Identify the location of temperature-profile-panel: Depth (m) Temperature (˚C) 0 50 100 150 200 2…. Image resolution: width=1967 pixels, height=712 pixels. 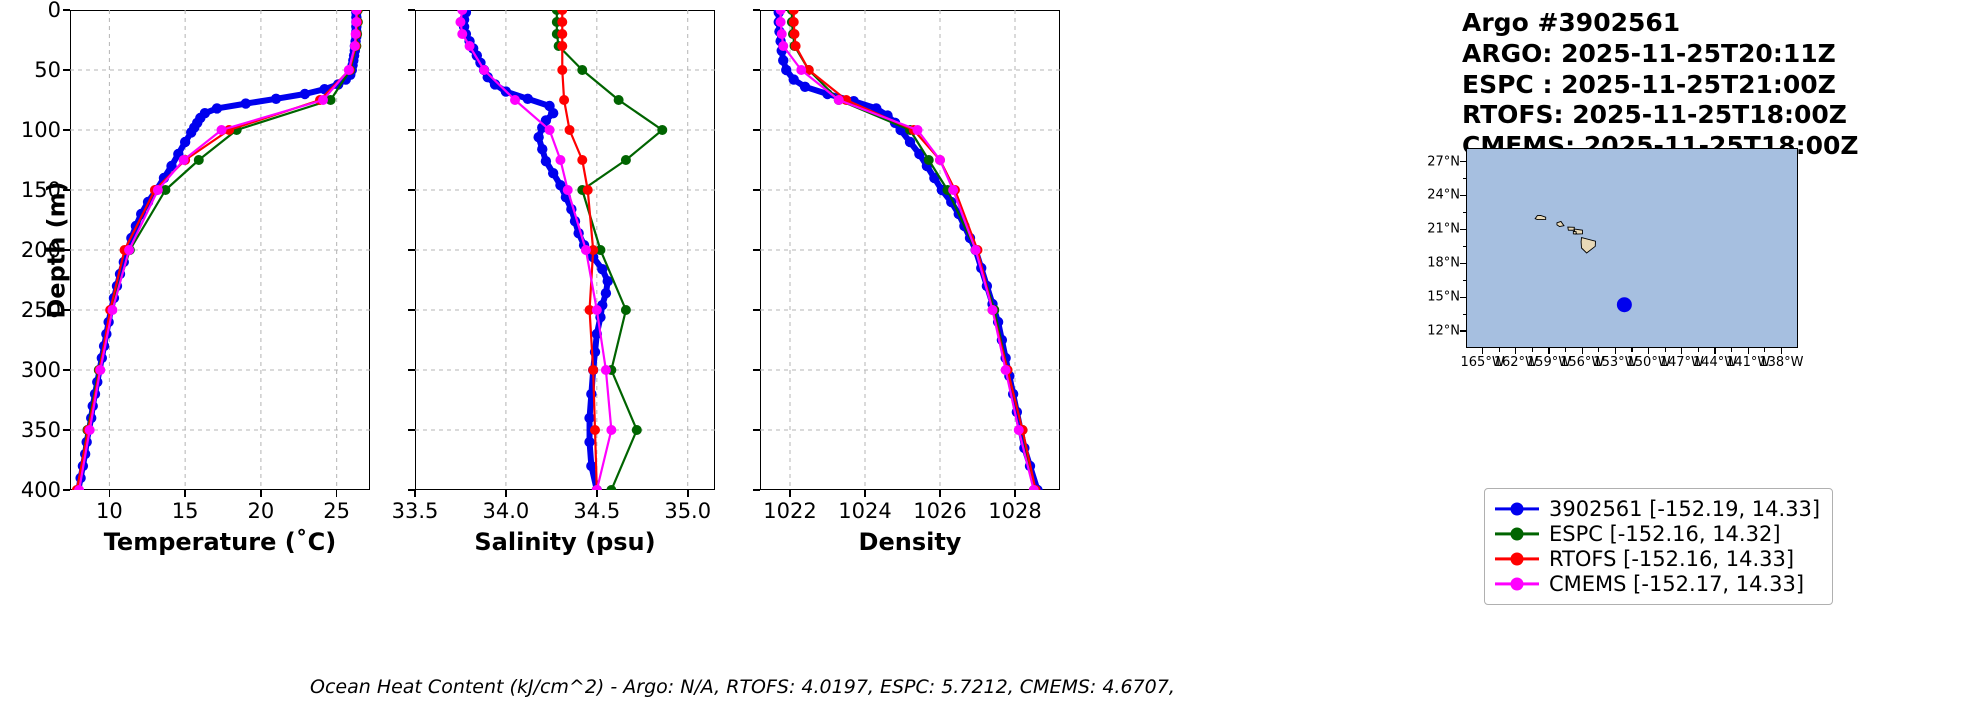
(195, 278).